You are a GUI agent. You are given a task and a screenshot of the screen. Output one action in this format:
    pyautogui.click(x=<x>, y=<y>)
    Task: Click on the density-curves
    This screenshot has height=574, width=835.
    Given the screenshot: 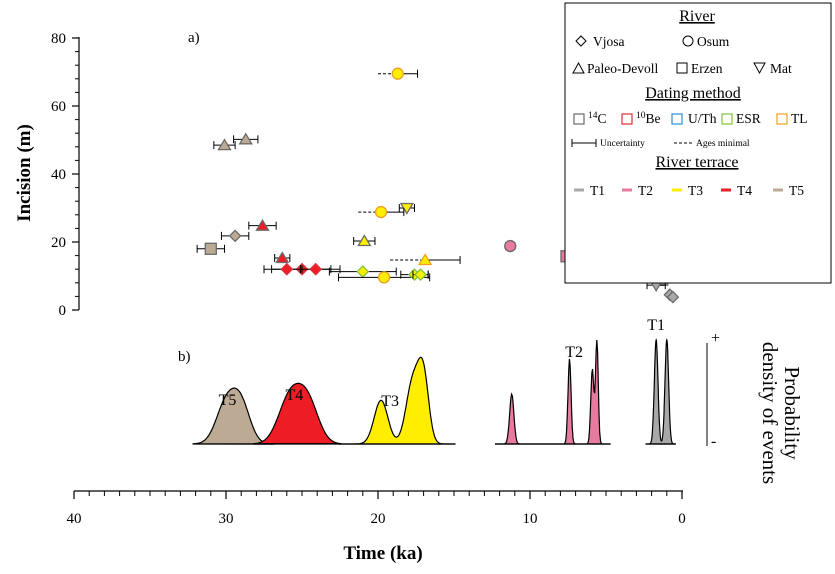 What is the action you would take?
    pyautogui.click(x=434, y=391)
    